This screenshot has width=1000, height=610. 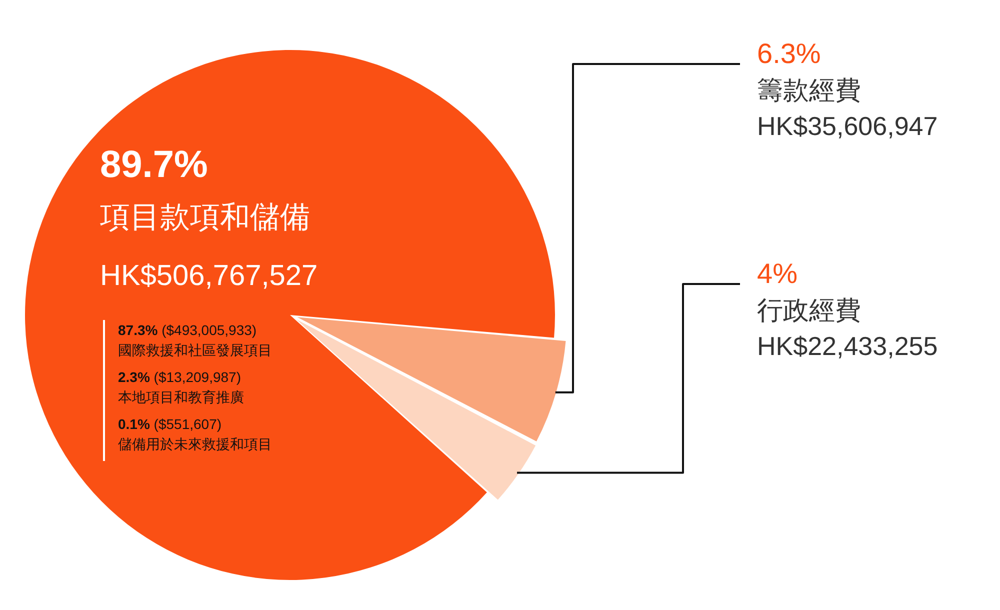 What do you see at coordinates (777, 274) in the screenshot?
I see `data-label: 4%` at bounding box center [777, 274].